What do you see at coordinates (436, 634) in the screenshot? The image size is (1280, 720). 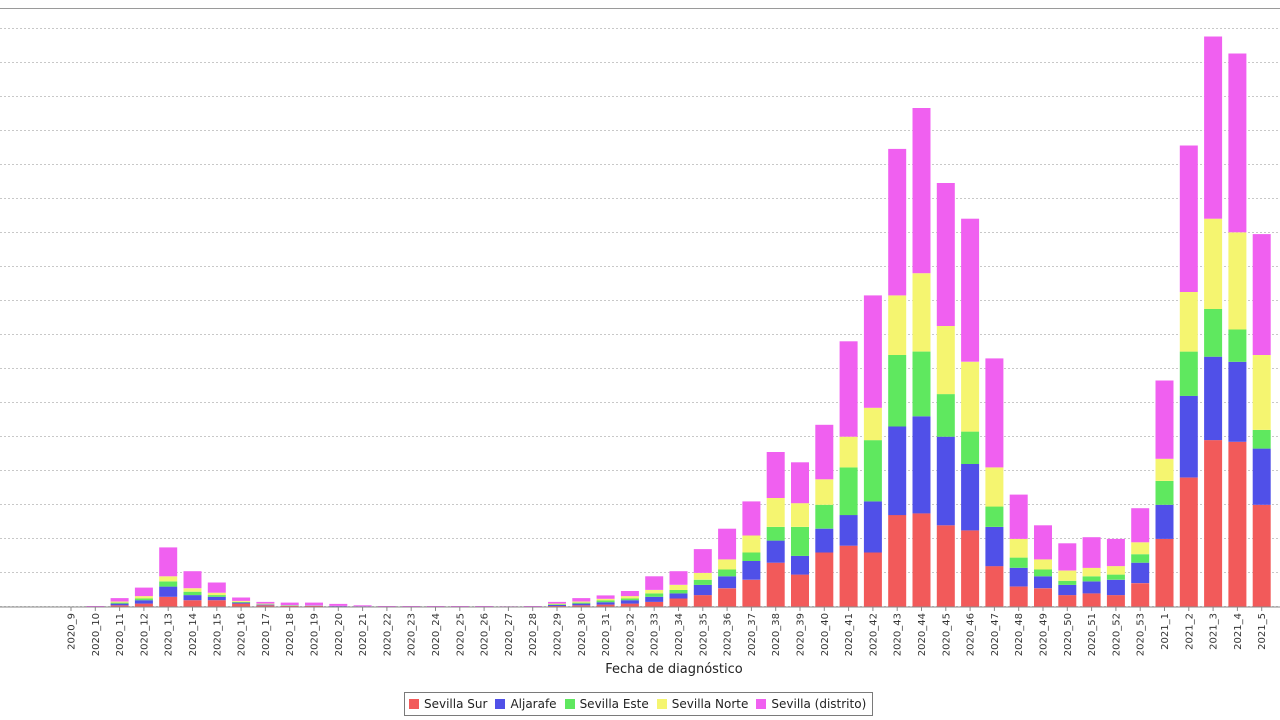 I see `x-tick-label: 2020_24` at bounding box center [436, 634].